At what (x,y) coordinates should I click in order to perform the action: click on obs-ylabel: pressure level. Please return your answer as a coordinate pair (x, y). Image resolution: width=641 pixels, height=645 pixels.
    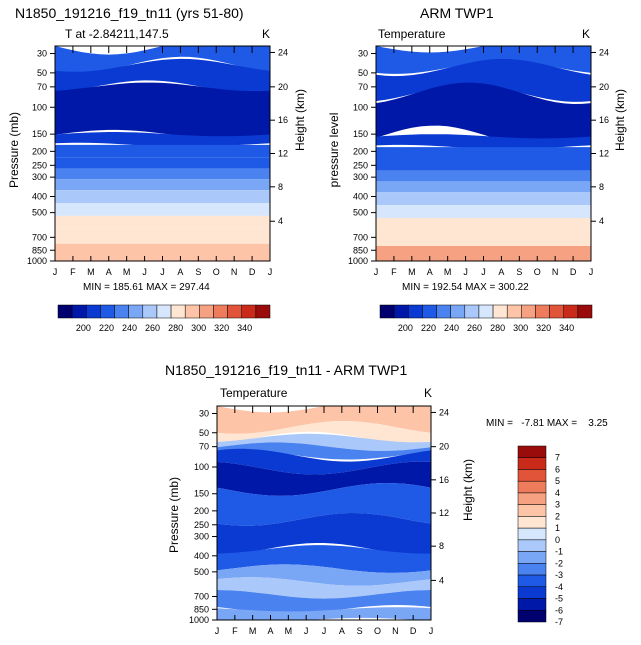
    Looking at the image, I should click on (334, 150).